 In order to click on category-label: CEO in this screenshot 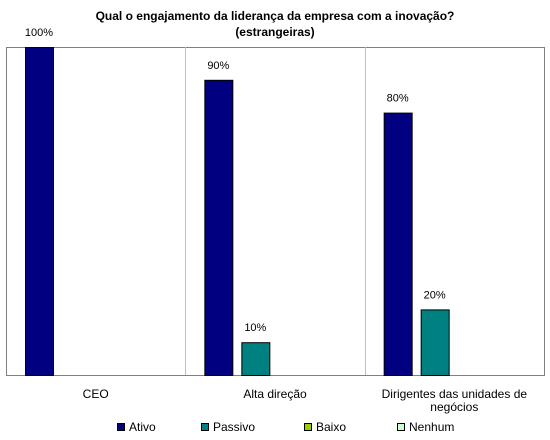, I will do `click(96, 394)`.